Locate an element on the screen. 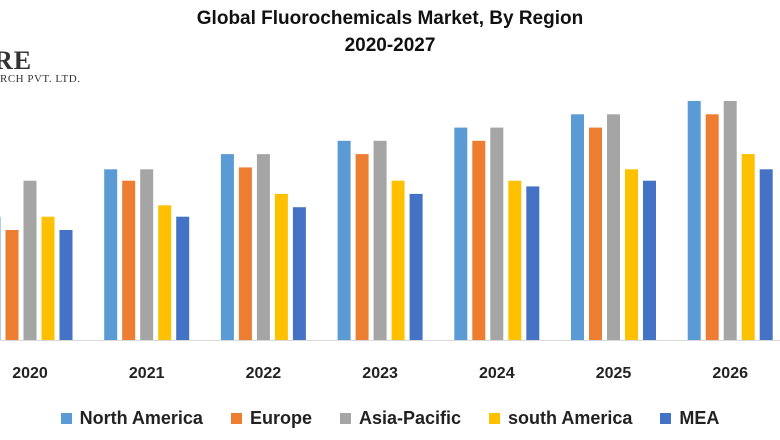  chart-title: Global Fluorochemicals Market, By Region is located at coordinates (390, 18).